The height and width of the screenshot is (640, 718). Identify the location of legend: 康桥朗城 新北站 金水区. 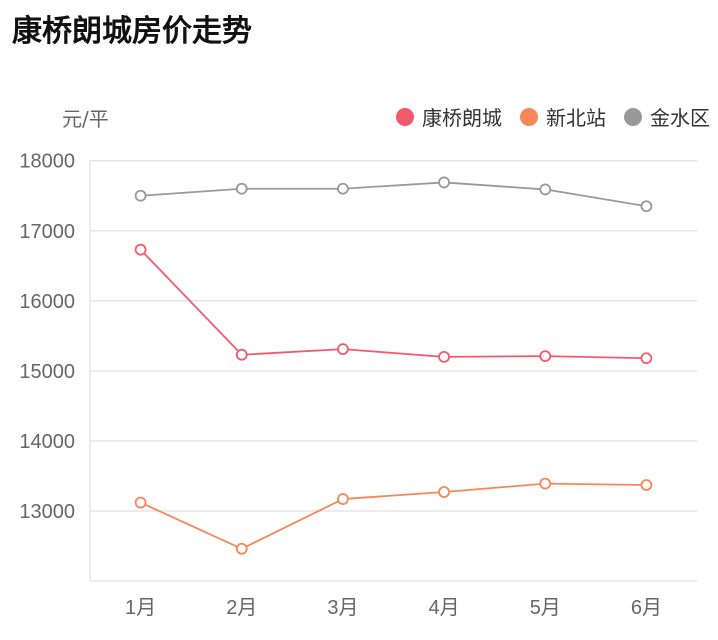
(553, 116).